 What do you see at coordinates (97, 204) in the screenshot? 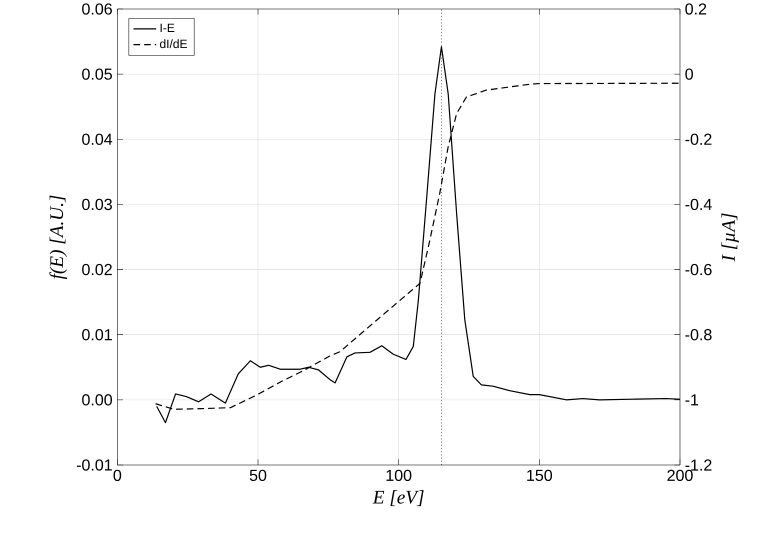
I see `y-tick-label: 0.03` at bounding box center [97, 204].